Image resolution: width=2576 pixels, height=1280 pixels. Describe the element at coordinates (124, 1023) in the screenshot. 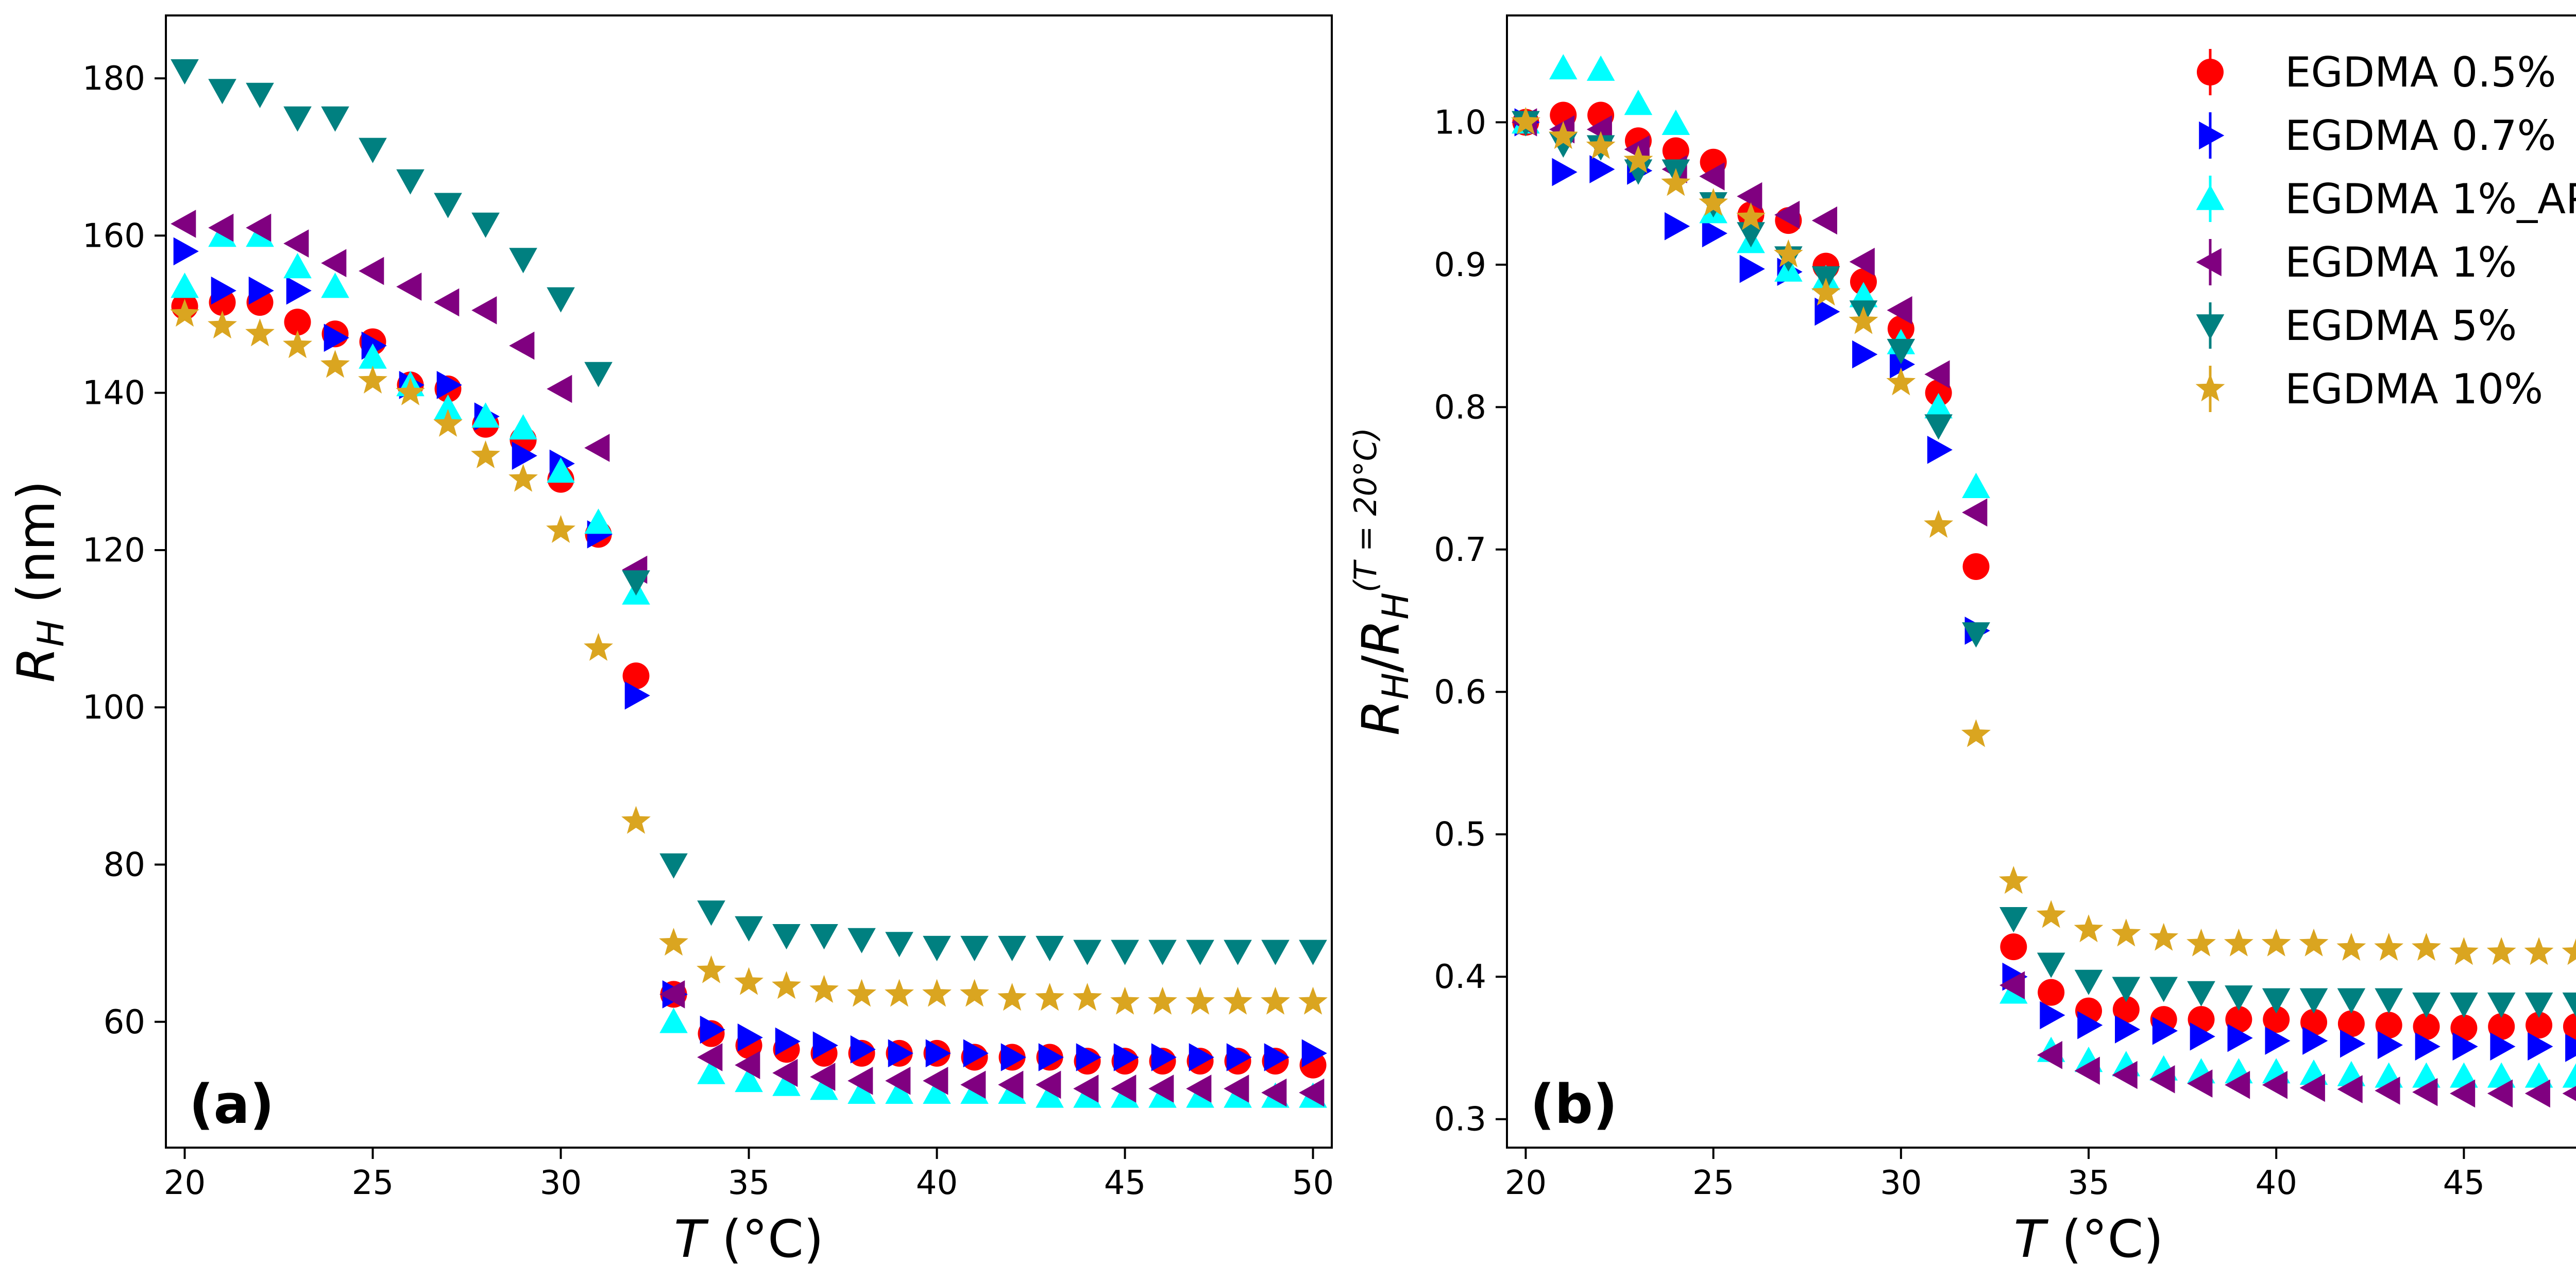

I see `y-tick-label: 60` at that location.